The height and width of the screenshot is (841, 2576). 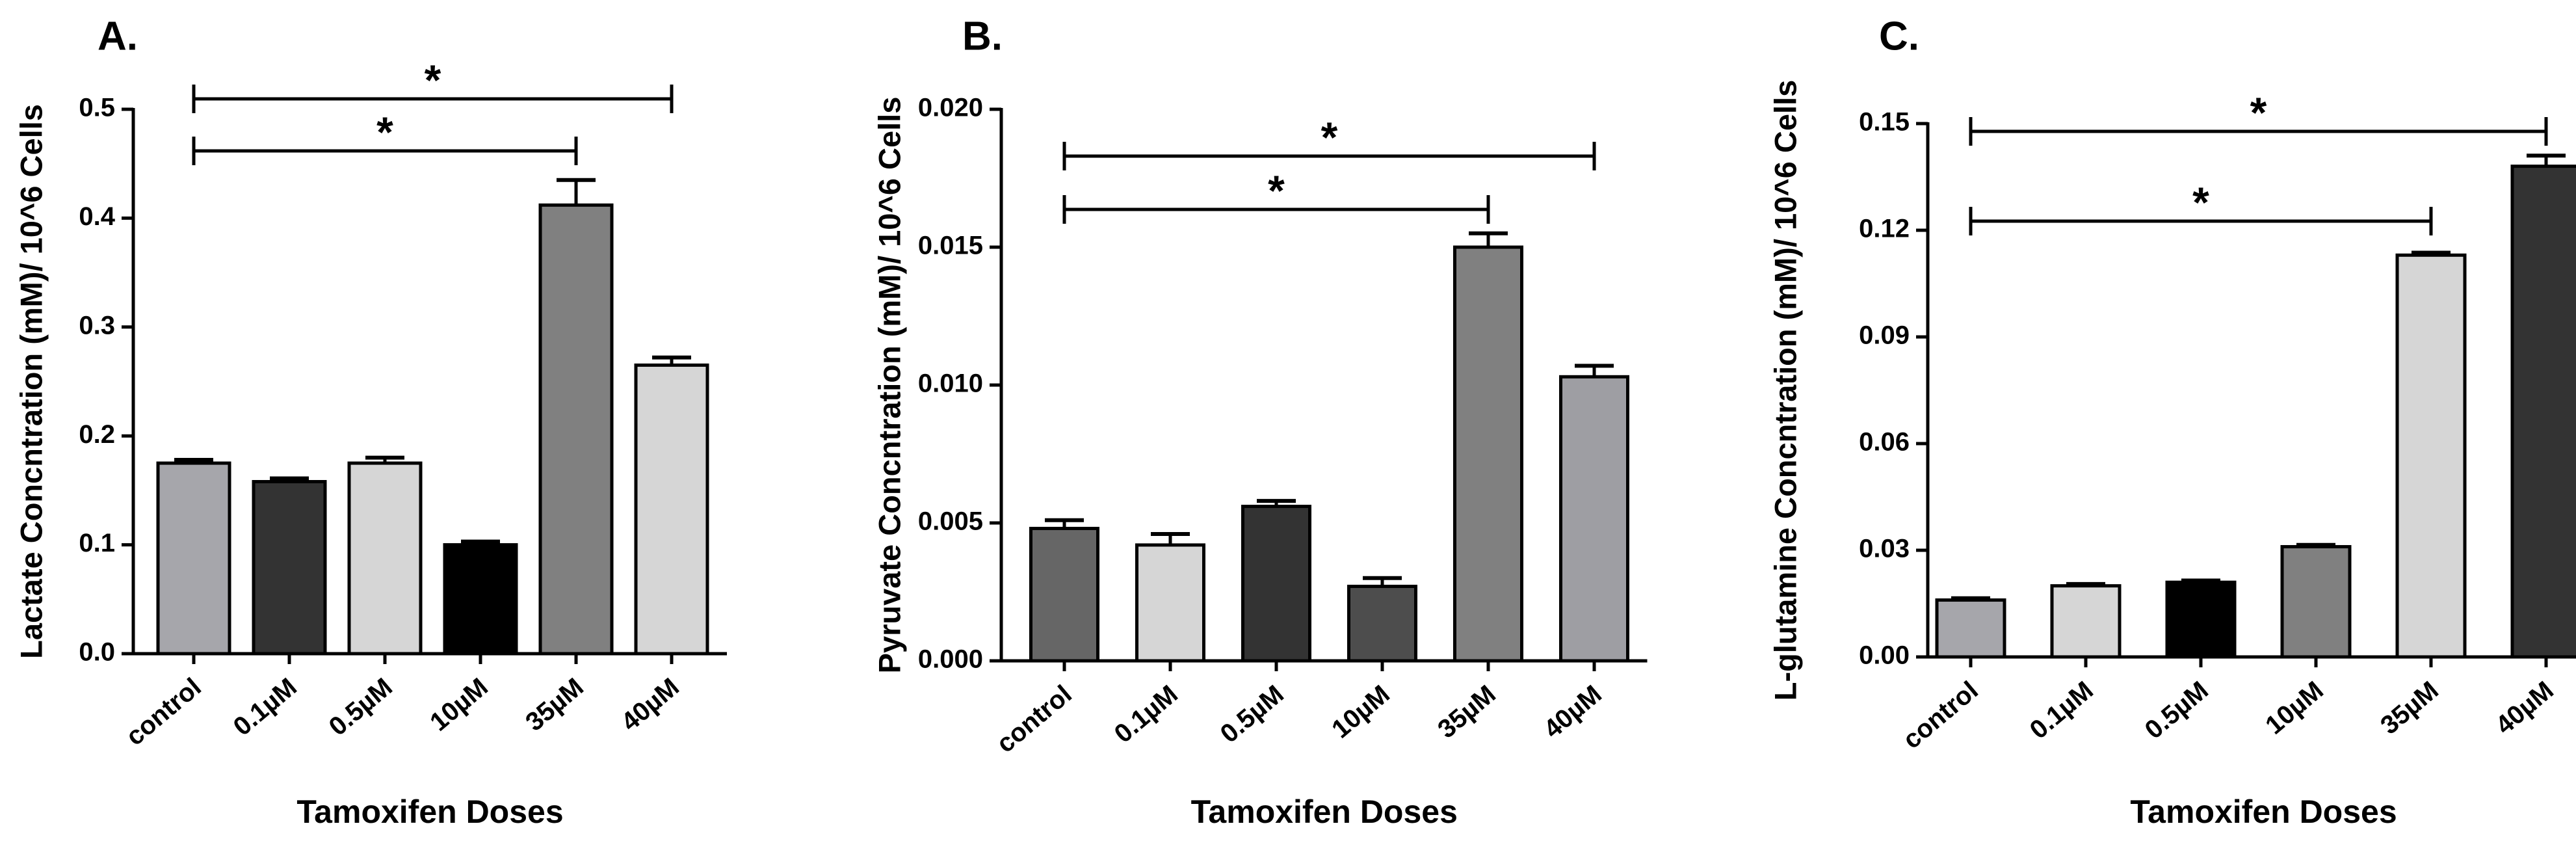 I want to click on y-tick-label: 0.09, so click(x=1884, y=335).